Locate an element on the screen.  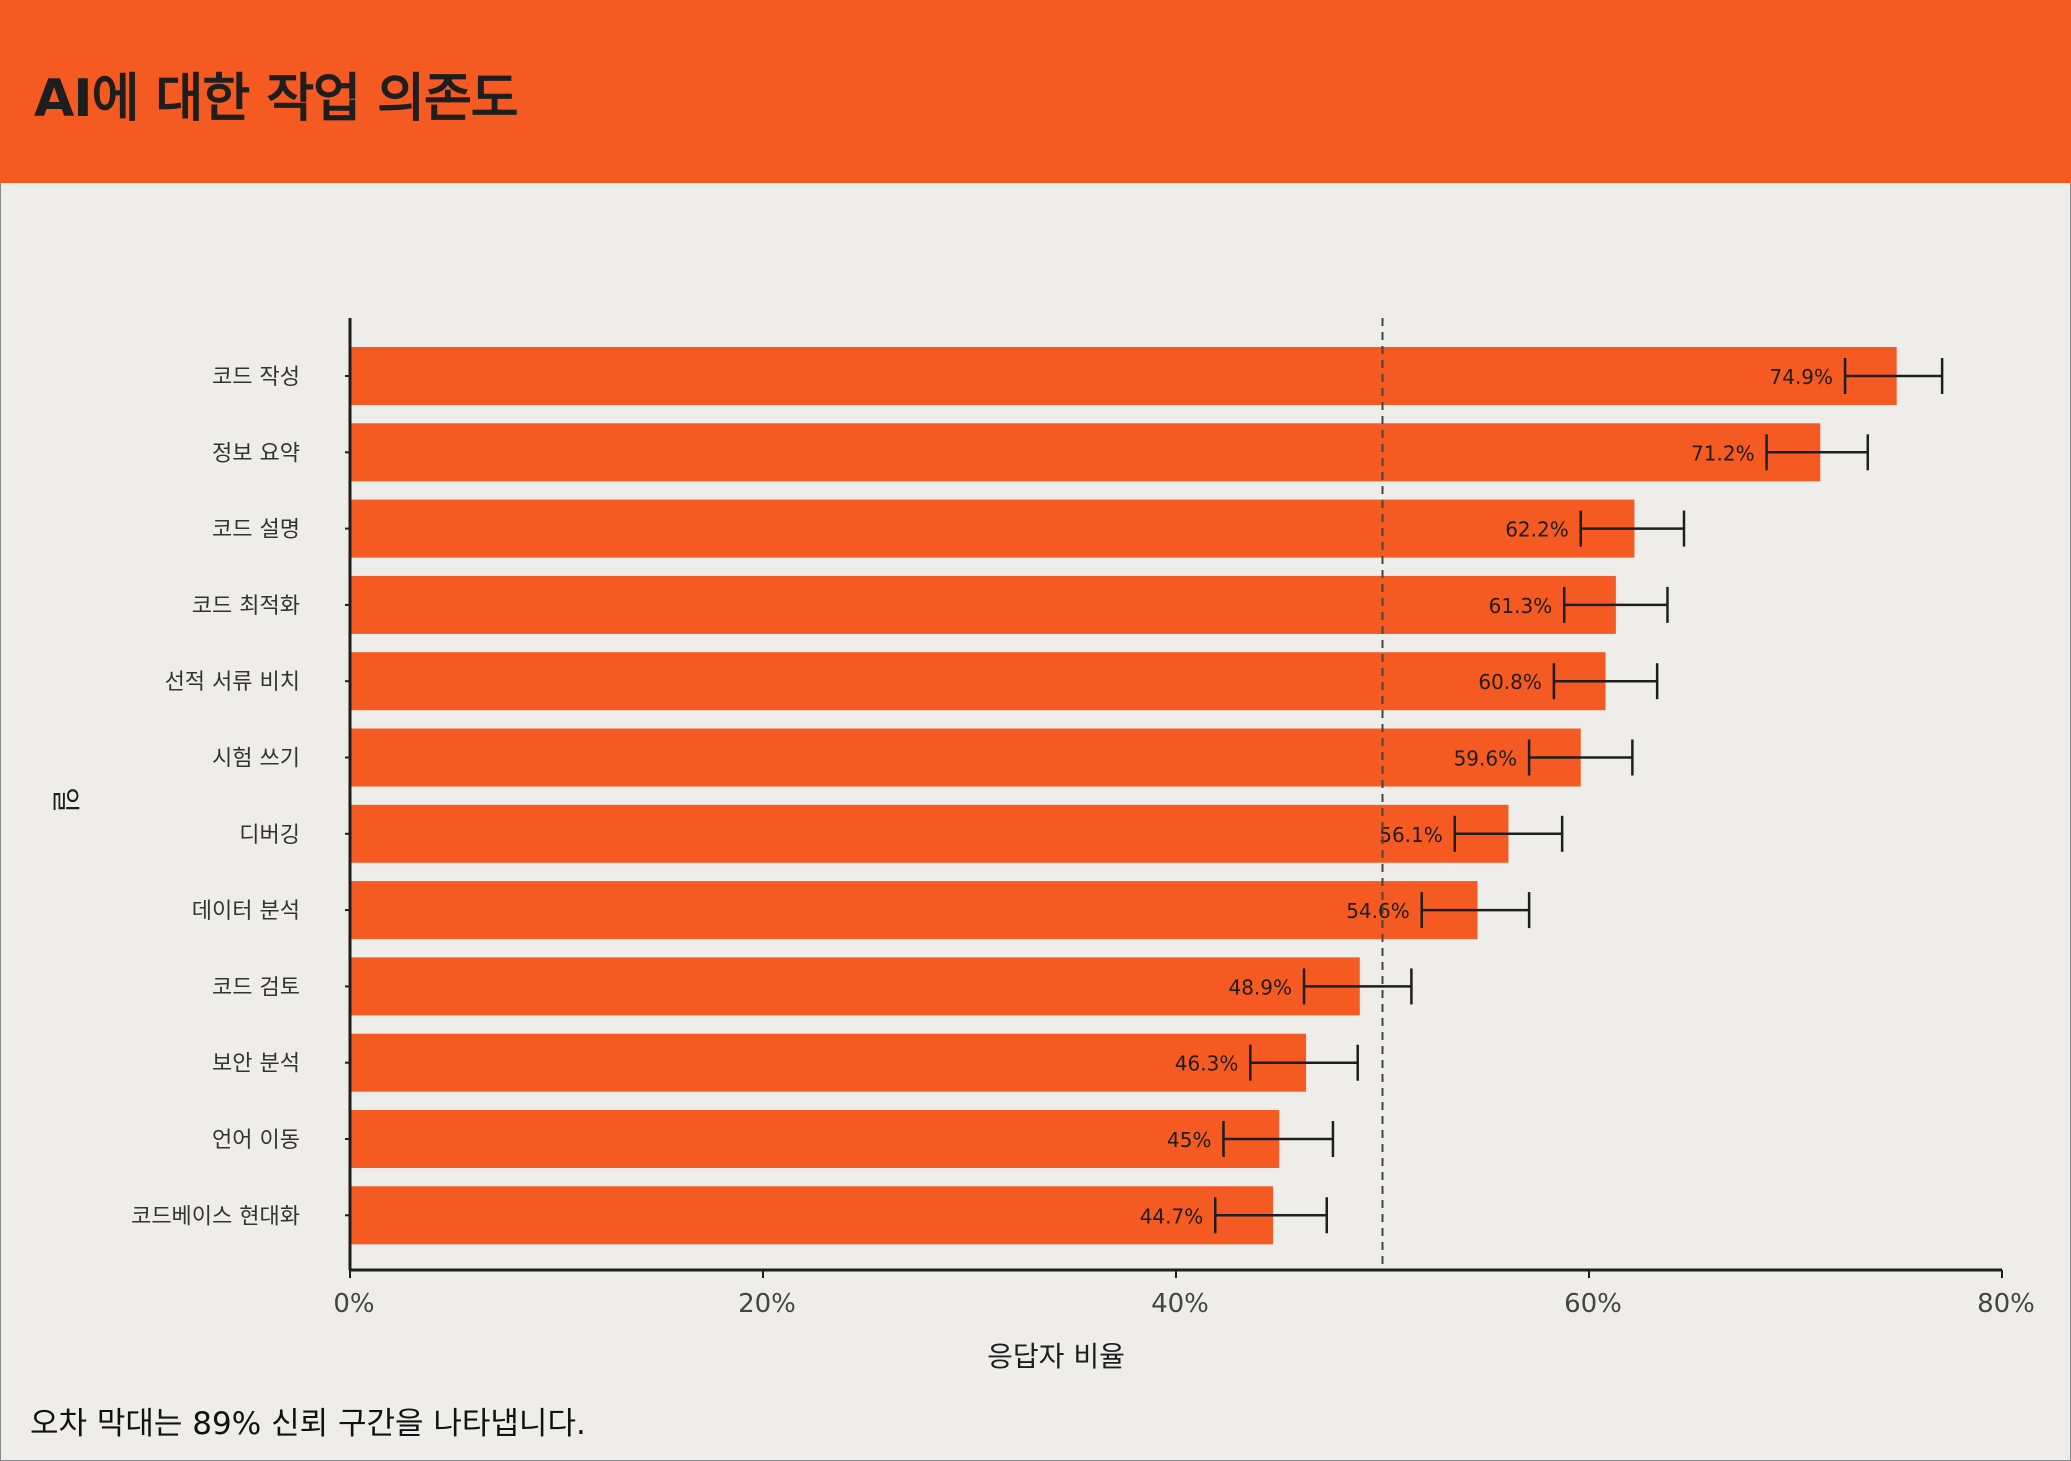
category-label: 코드 설명 is located at coordinates (256, 530).